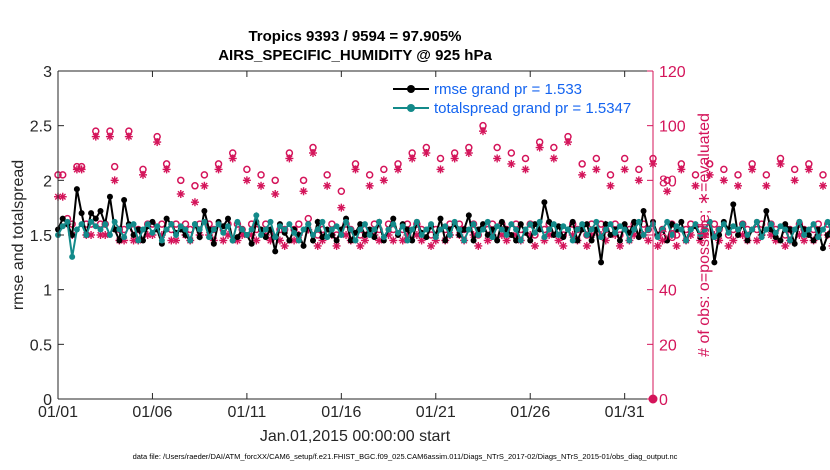 This screenshot has height=470, width=830. I want to click on y-axis-label-left: rmse and totalspread, so click(18, 235).